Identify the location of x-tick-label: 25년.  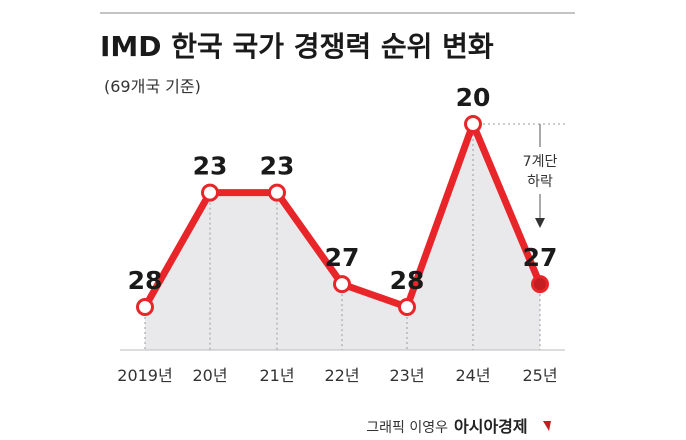
(539, 375).